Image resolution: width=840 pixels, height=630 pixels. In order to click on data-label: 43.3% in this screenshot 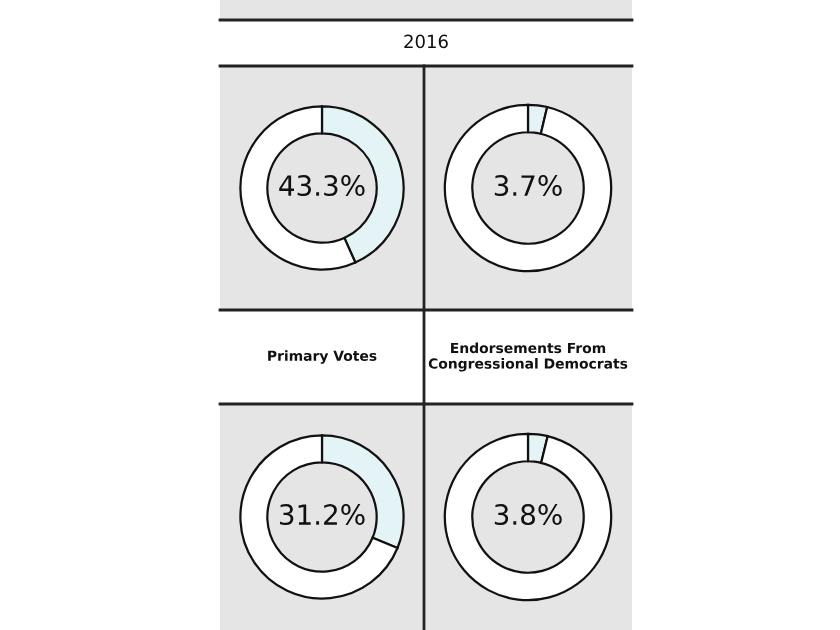, I will do `click(322, 186)`.